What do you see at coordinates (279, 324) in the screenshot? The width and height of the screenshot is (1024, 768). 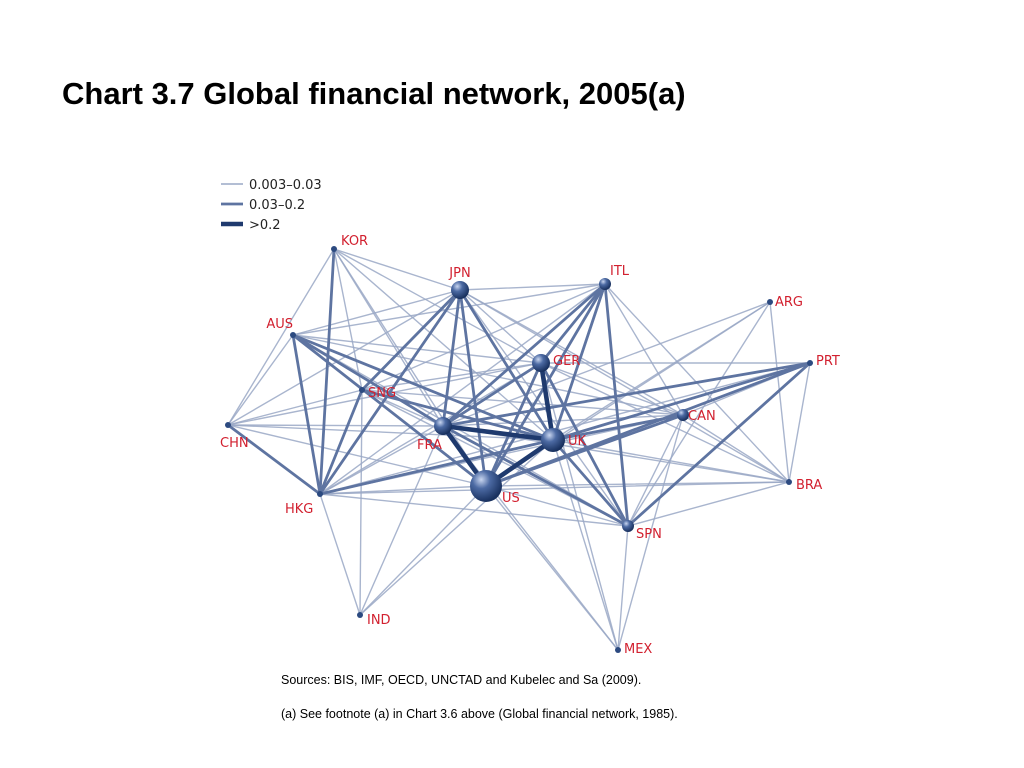 I see `node-label-aus: AUS` at bounding box center [279, 324].